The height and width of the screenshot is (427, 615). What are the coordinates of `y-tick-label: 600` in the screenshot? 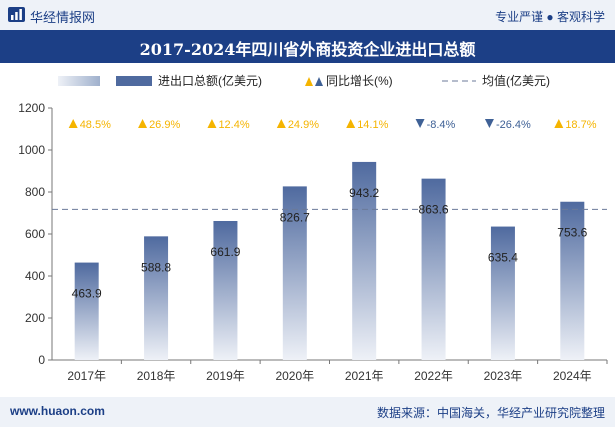 It's located at (35, 234).